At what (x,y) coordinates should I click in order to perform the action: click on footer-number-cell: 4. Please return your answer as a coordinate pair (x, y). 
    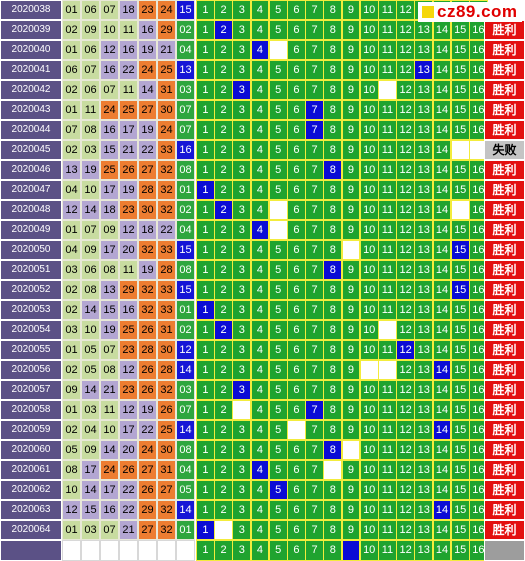
    Looking at the image, I should click on (260, 550).